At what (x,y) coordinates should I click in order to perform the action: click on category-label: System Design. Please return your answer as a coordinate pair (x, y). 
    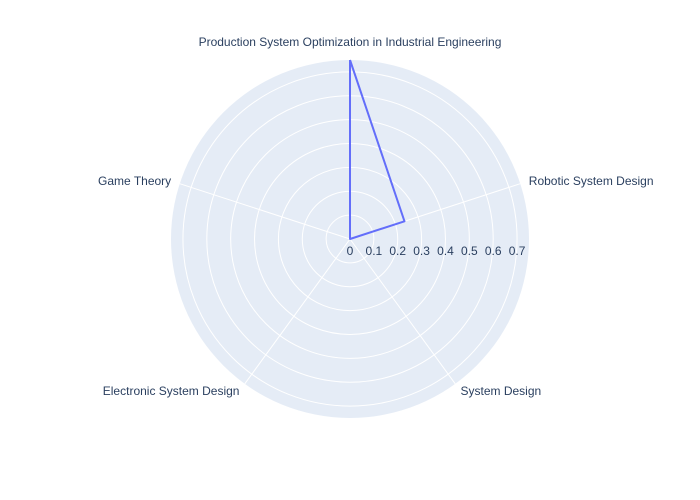
    Looking at the image, I should click on (501, 391).